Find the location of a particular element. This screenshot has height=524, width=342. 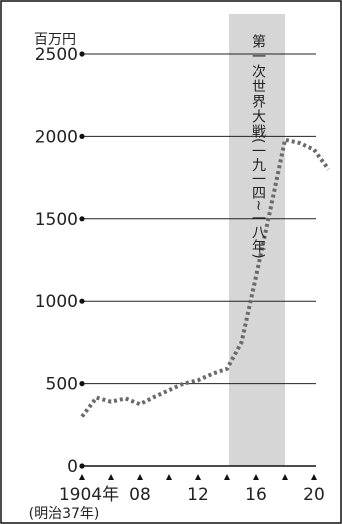

war-period-band is located at coordinates (257, 240).